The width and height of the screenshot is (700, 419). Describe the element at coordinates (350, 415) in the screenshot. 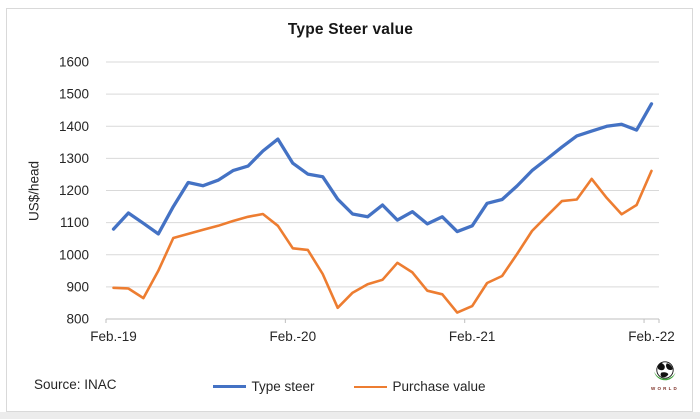

I see `window-bottom-edge` at that location.